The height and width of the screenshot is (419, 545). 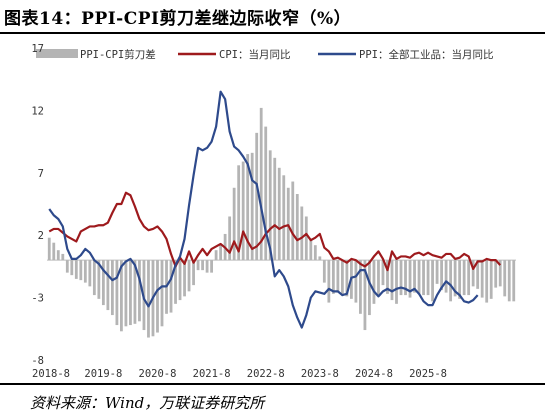 What do you see at coordinates (37, 299) in the screenshot?
I see `y-tick-label: -3` at bounding box center [37, 299].